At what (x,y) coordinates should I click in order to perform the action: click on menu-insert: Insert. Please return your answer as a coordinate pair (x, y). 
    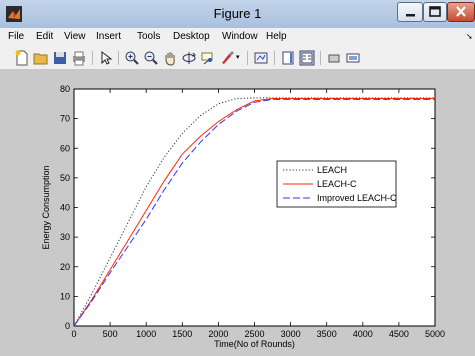
    Looking at the image, I should click on (109, 36).